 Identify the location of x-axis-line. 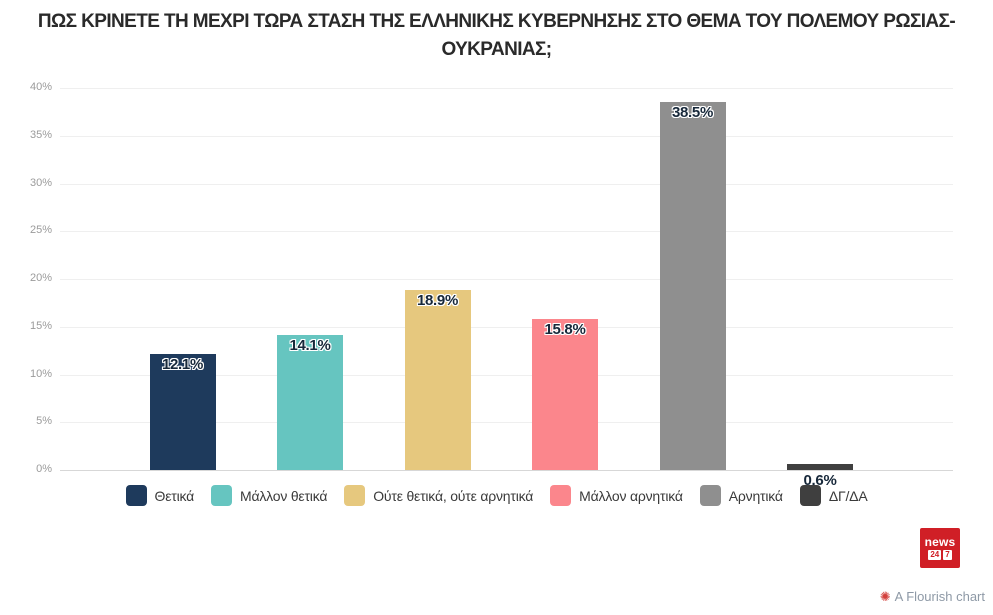
(506, 470).